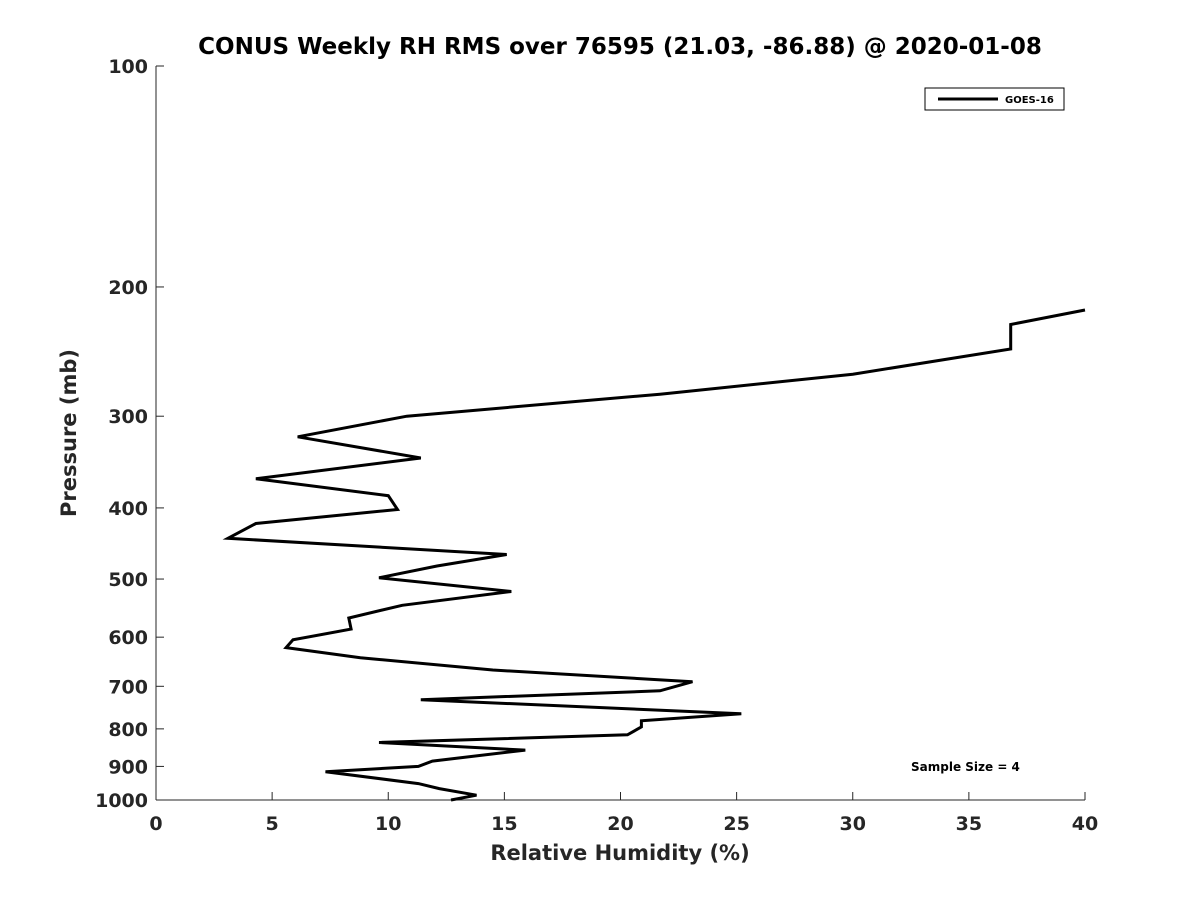 This screenshot has width=1200, height=900. Describe the element at coordinates (965, 767) in the screenshot. I see `sample-size-annotation: Sample Size = 4` at that location.